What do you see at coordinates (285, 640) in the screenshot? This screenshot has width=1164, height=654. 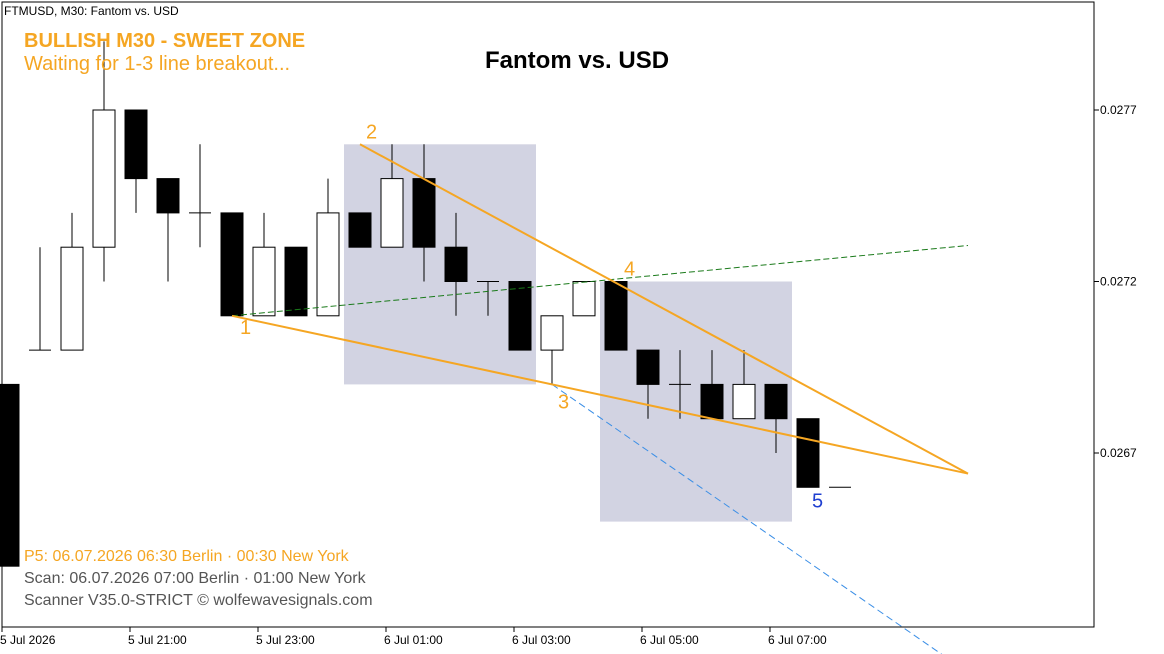 I see `x-tick-label: 5 Jul 23:00` at bounding box center [285, 640].